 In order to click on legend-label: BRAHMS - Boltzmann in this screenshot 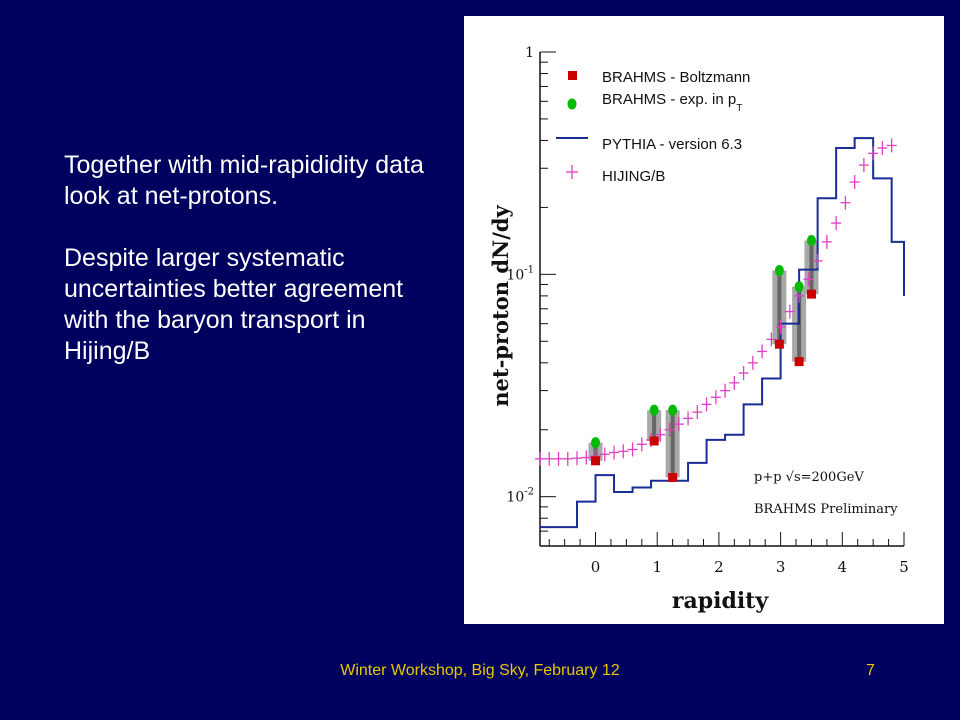, I will do `click(676, 77)`.